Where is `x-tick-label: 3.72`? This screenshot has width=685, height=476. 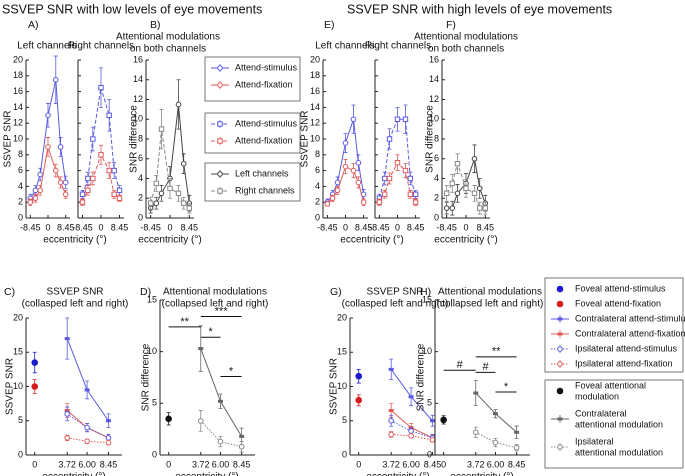
x-tick-label: 3.72 is located at coordinates (476, 464).